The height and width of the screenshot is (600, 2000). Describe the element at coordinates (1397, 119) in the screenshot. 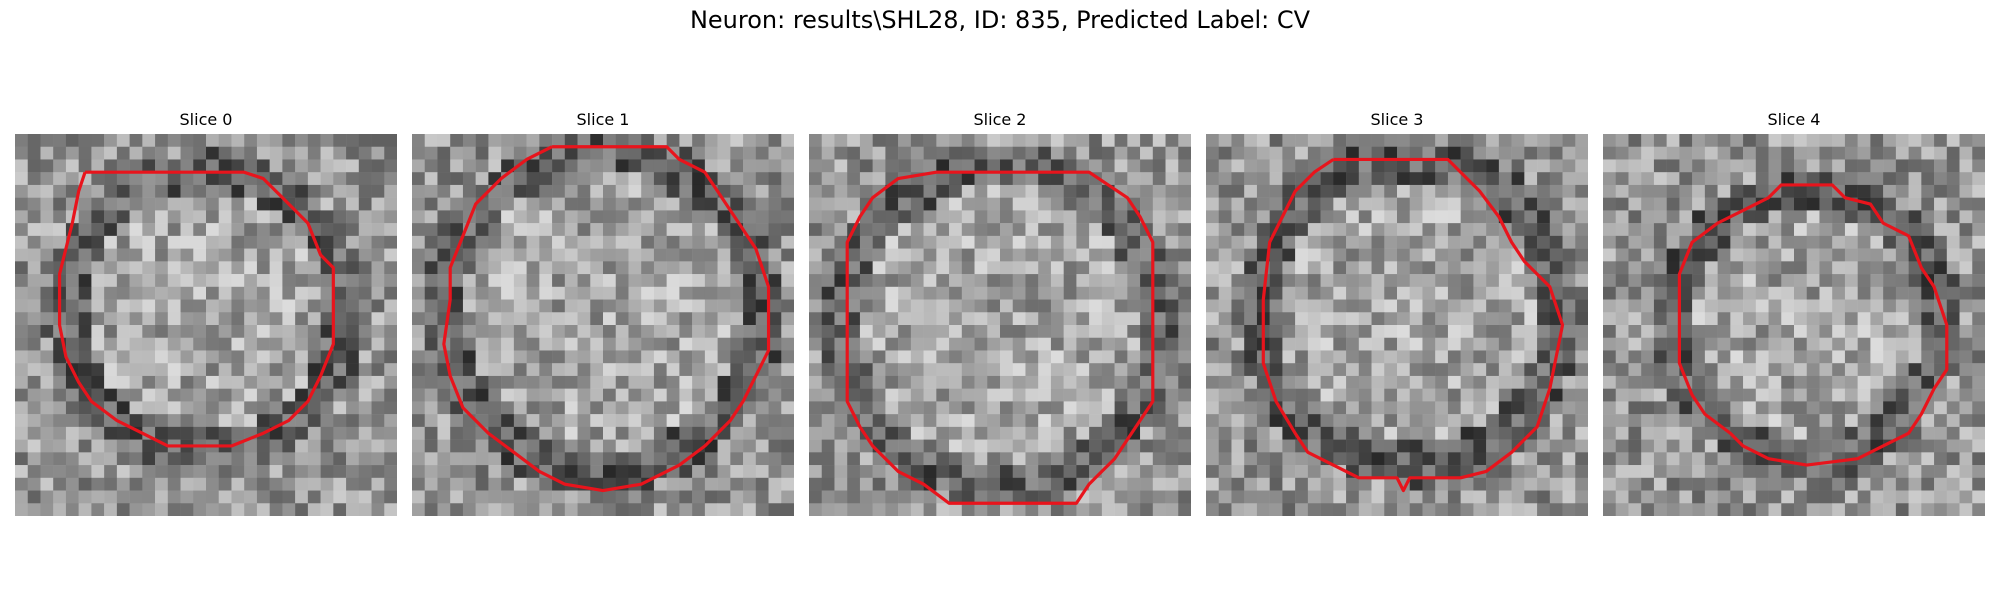

I see `slice-title-3: Slice 3` at that location.